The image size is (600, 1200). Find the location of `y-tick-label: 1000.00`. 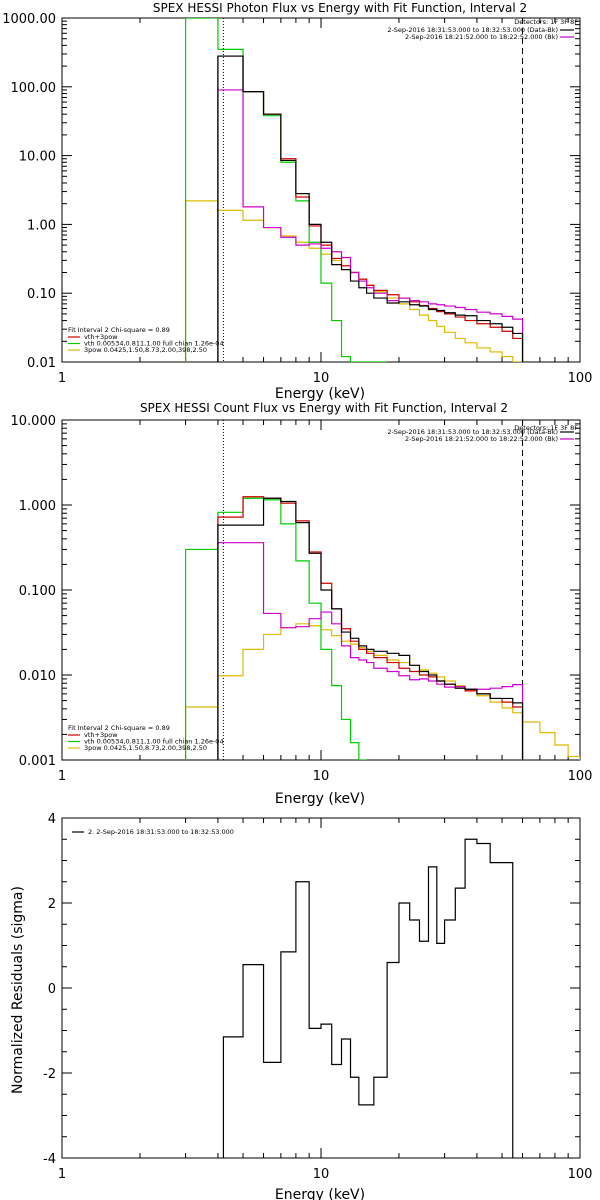

y-tick-label: 1000.00 is located at coordinates (29, 19).